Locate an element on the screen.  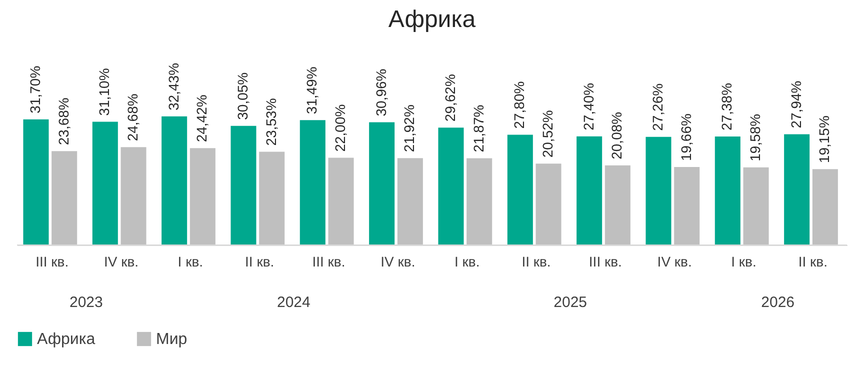
legend-label: Африка is located at coordinates (66, 339).